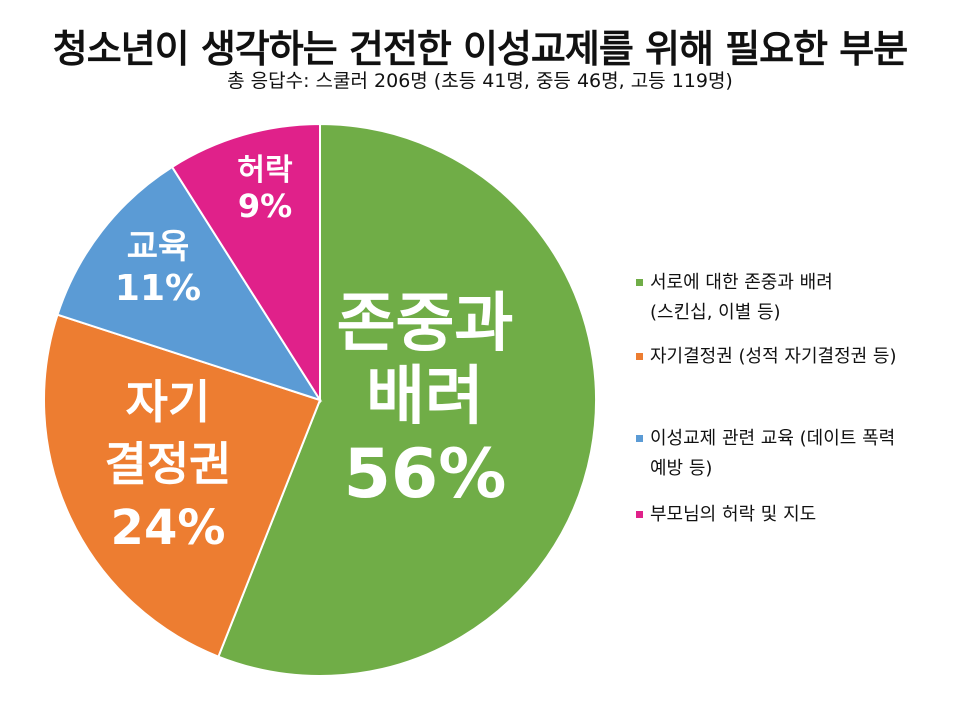 Image resolution: width=960 pixels, height=720 pixels. Describe the element at coordinates (681, 468) in the screenshot. I see `legend-line: 예방 등)` at that location.